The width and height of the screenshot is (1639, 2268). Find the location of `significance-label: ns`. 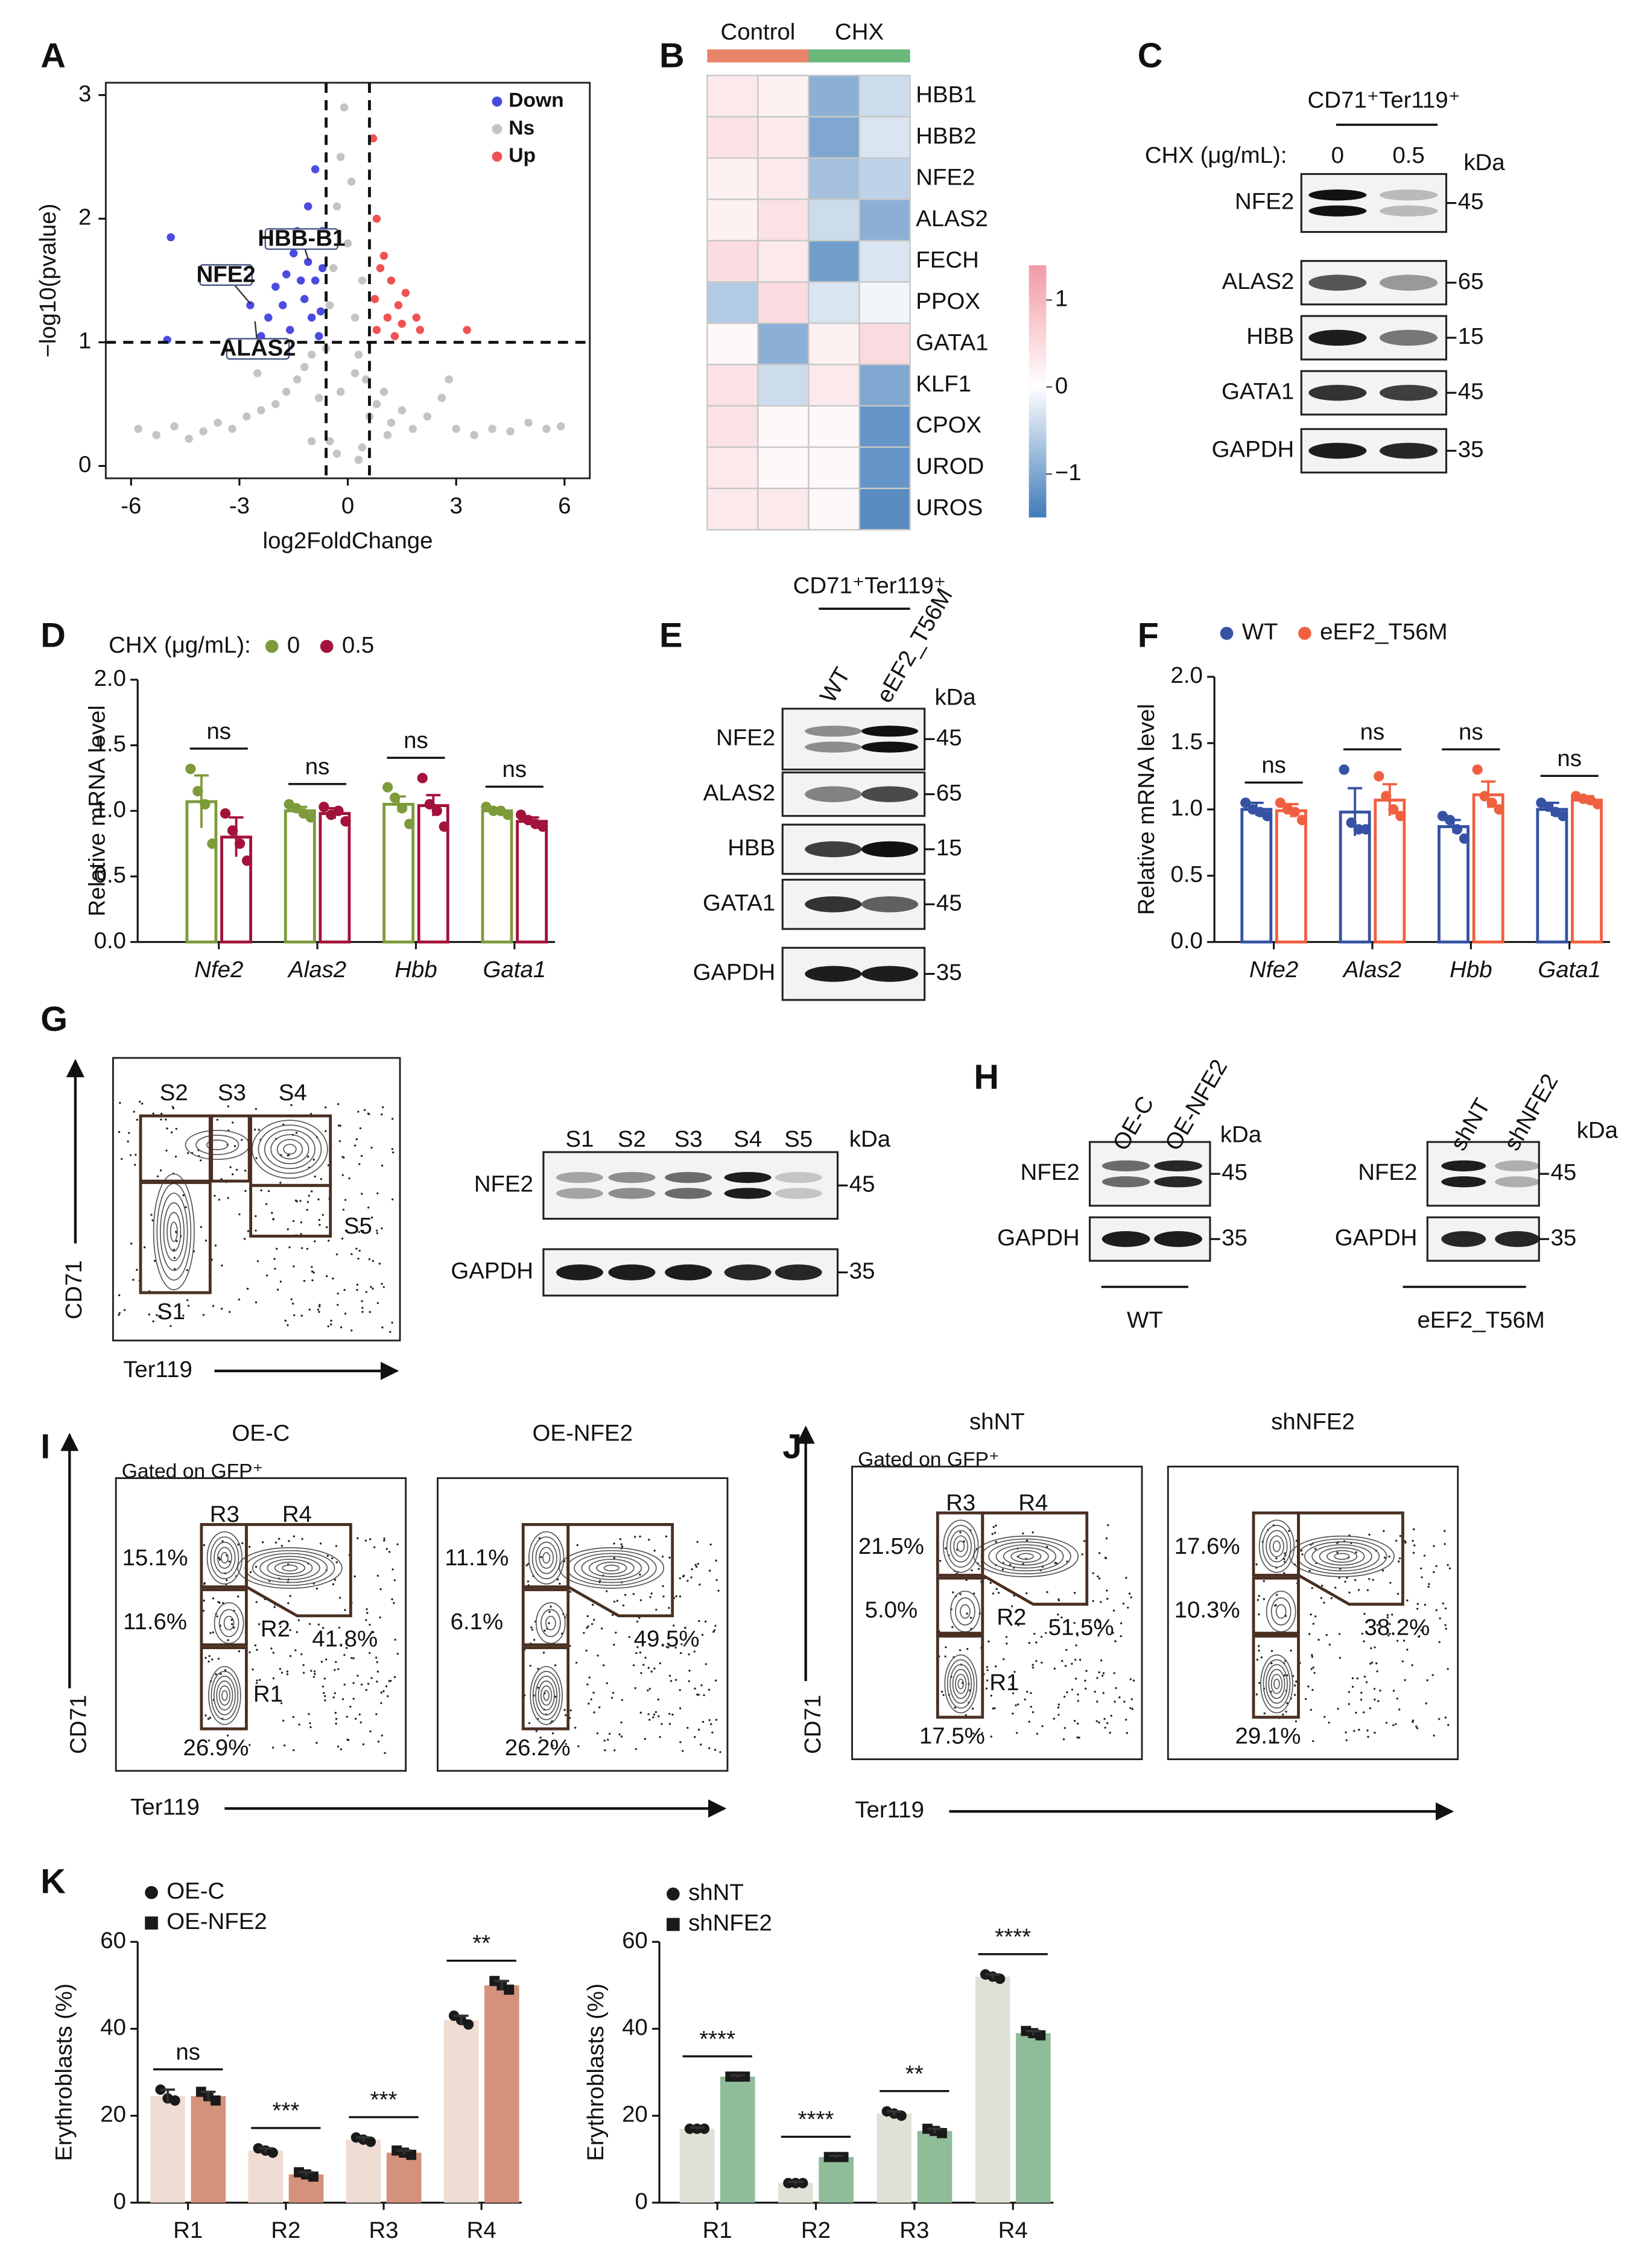

significance-label: ns is located at coordinates (218, 731).